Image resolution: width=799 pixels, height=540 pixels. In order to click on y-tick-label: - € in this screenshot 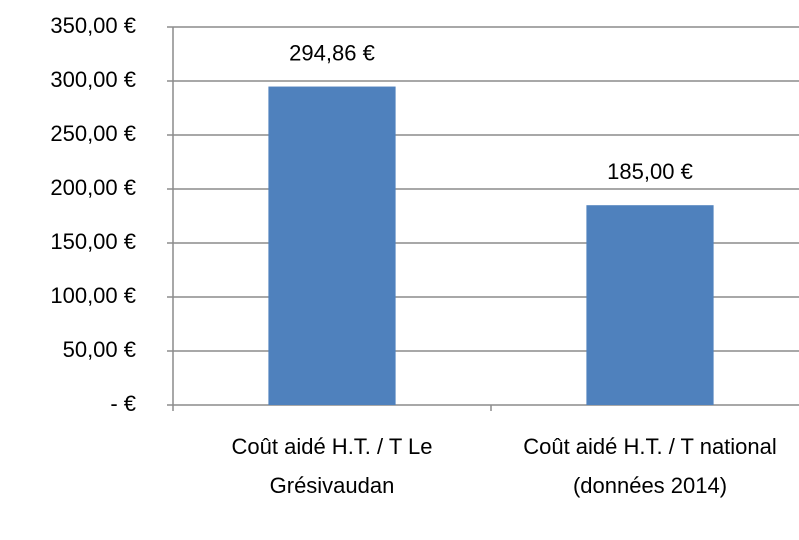, I will do `click(123, 403)`.